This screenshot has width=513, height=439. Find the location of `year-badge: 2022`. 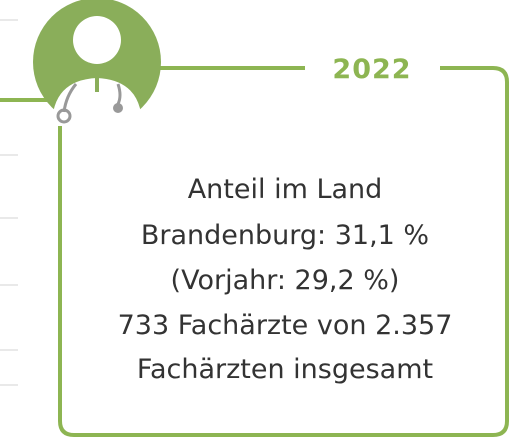

year-badge: 2022 is located at coordinates (371, 69).